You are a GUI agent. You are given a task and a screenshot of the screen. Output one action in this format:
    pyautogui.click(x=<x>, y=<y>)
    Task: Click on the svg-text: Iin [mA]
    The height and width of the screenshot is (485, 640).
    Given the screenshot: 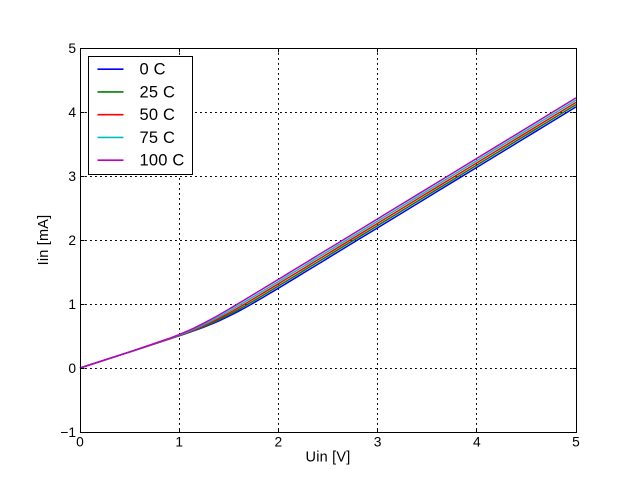 What is the action you would take?
    pyautogui.click(x=44, y=240)
    